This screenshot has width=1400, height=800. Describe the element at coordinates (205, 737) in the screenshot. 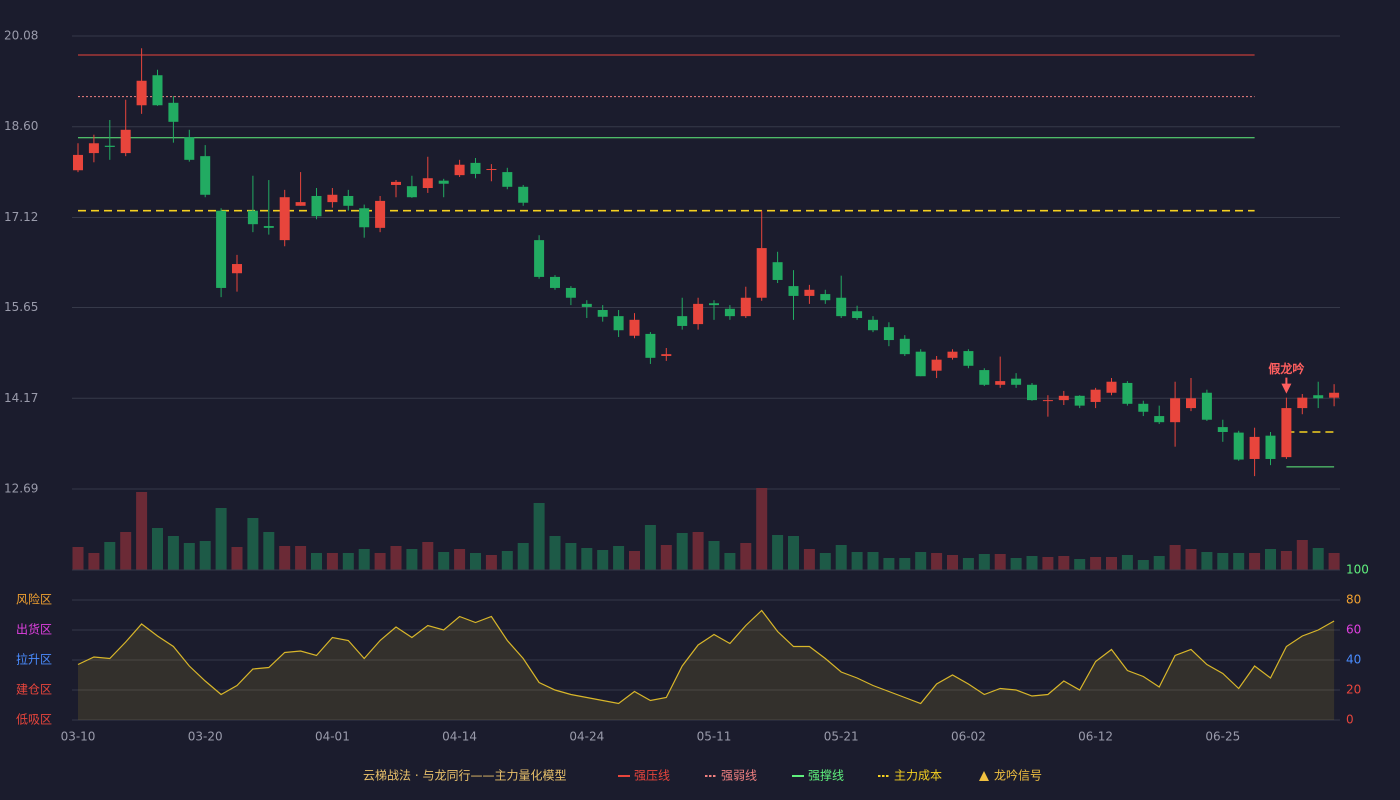

I see `x-tick-label: 03-20` at that location.